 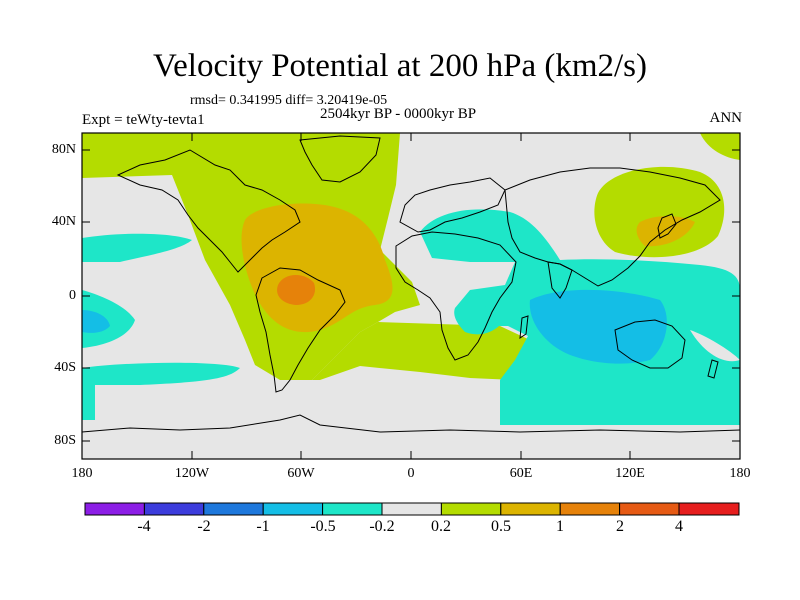 I want to click on colorbar-label-4: -0.2, so click(x=382, y=526).